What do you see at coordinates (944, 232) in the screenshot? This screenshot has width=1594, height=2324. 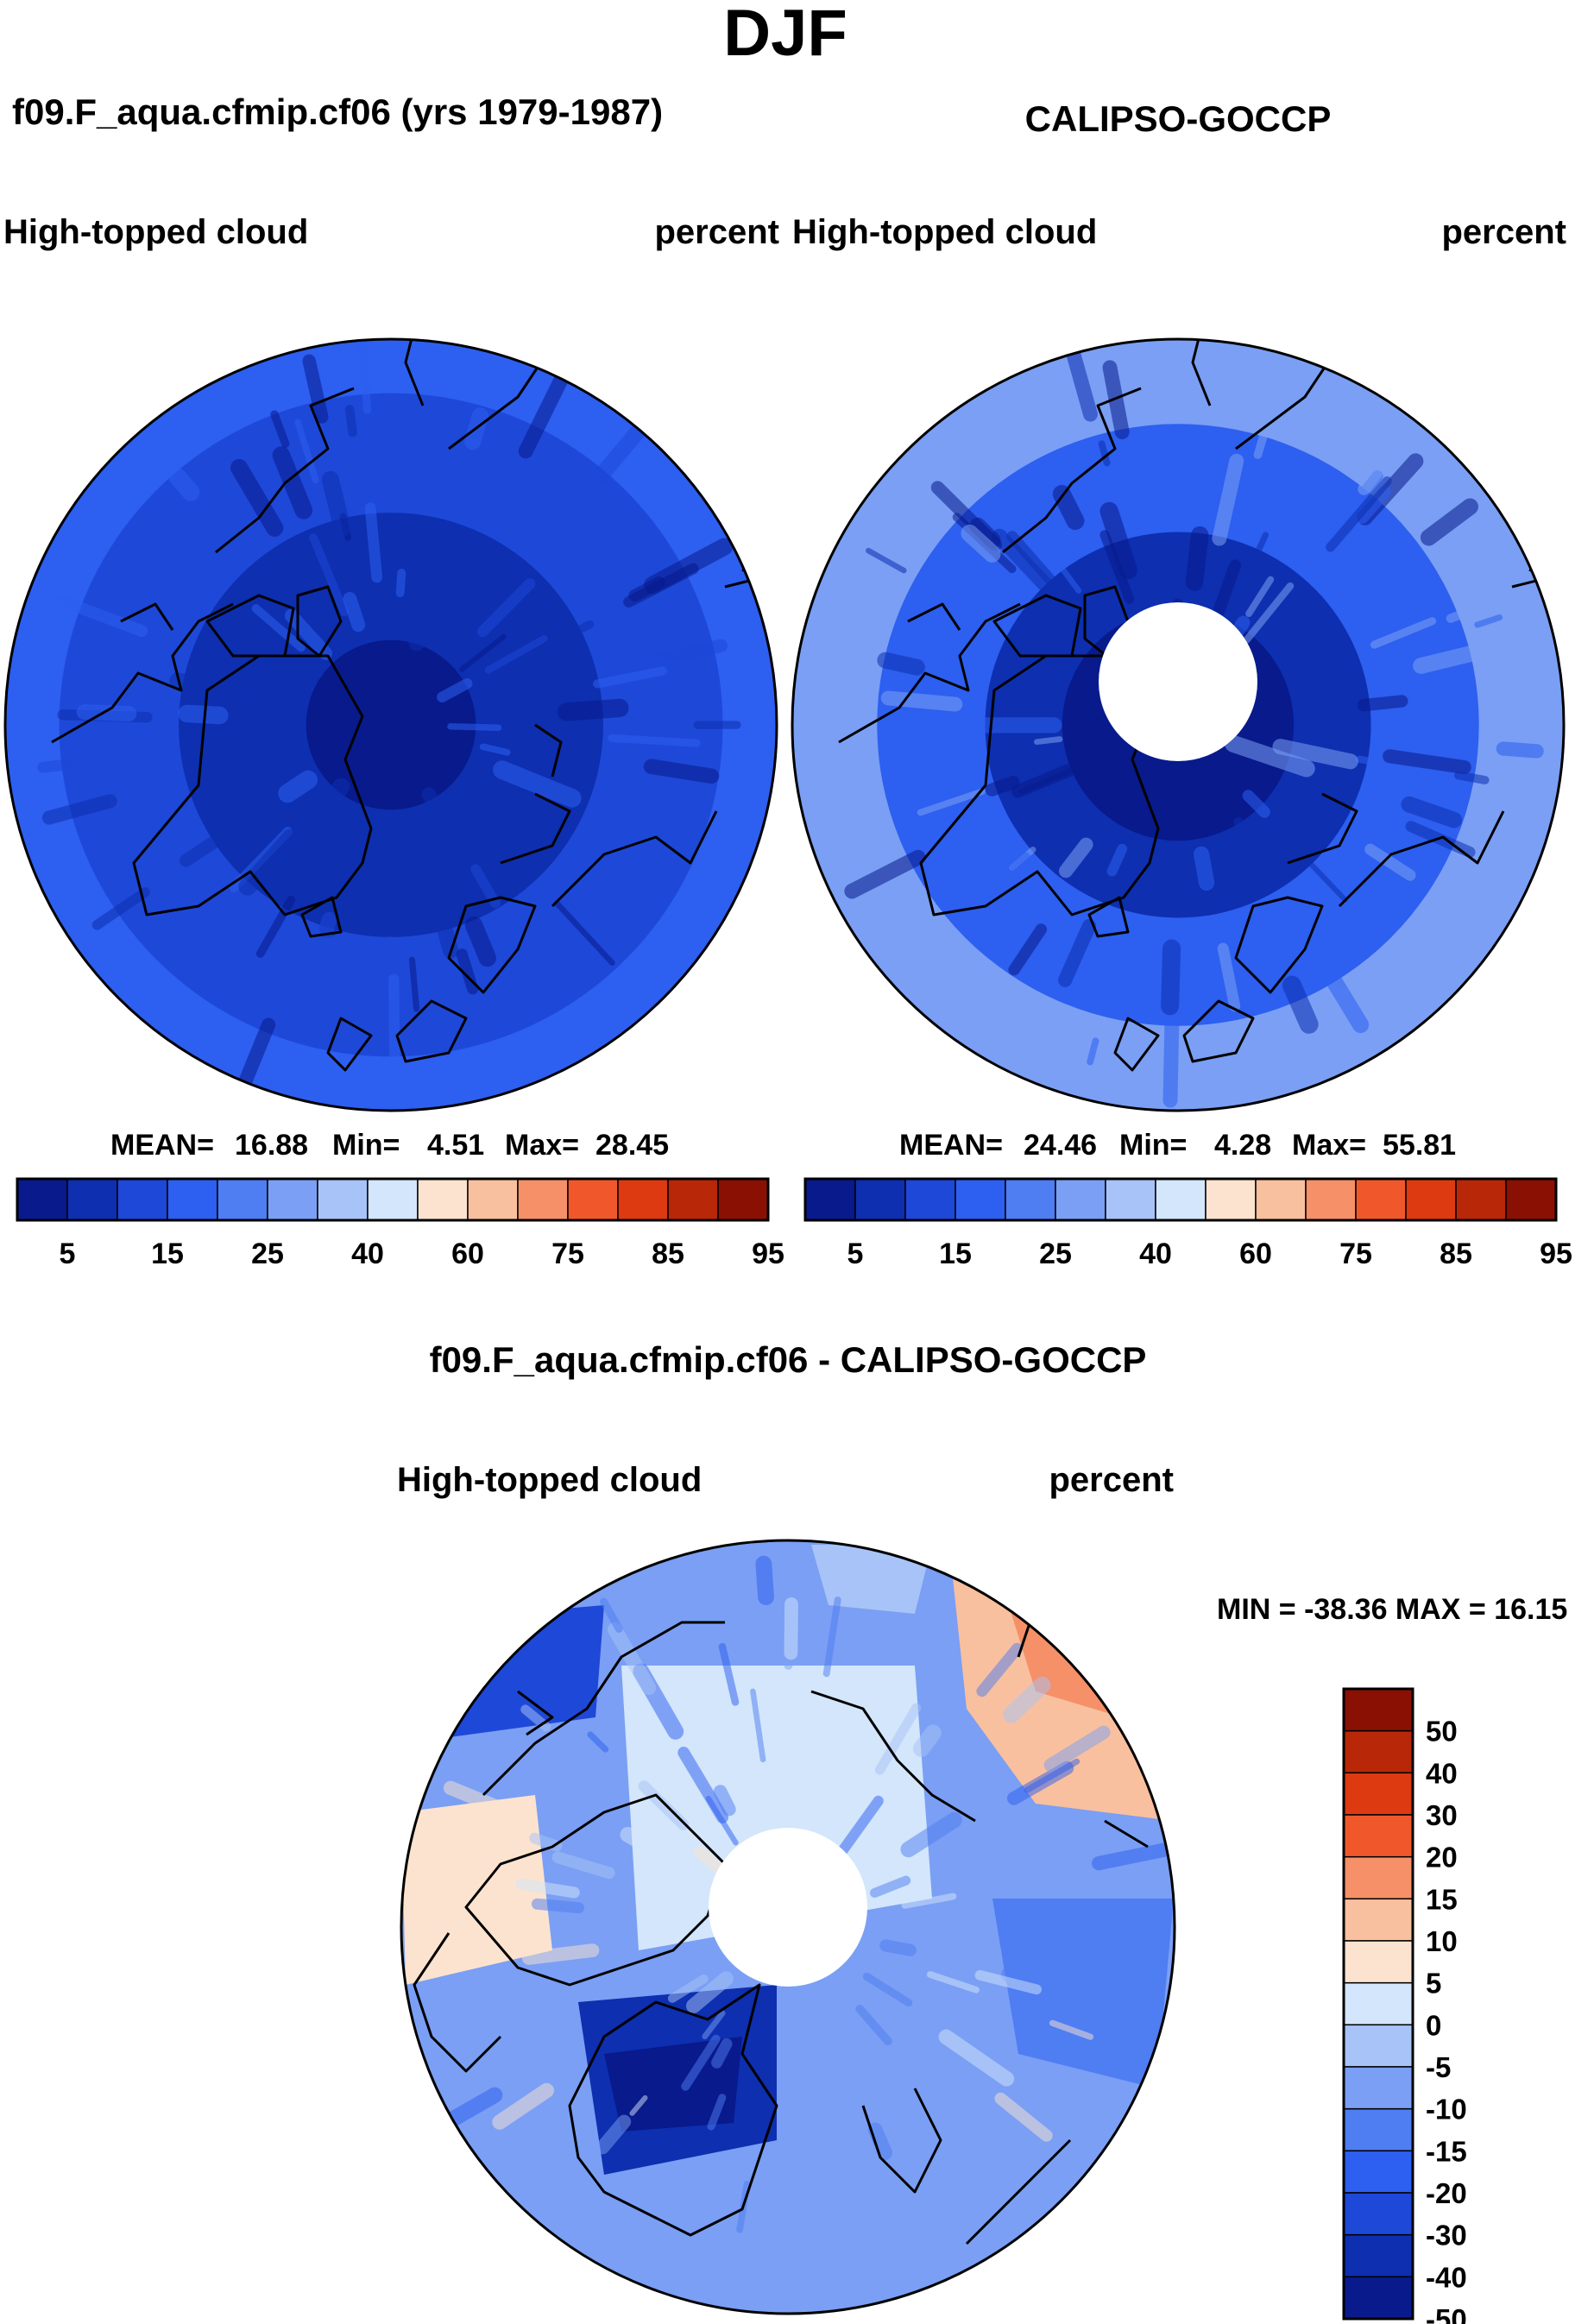 I see `right-panel-variable: High-topped cloud` at bounding box center [944, 232].